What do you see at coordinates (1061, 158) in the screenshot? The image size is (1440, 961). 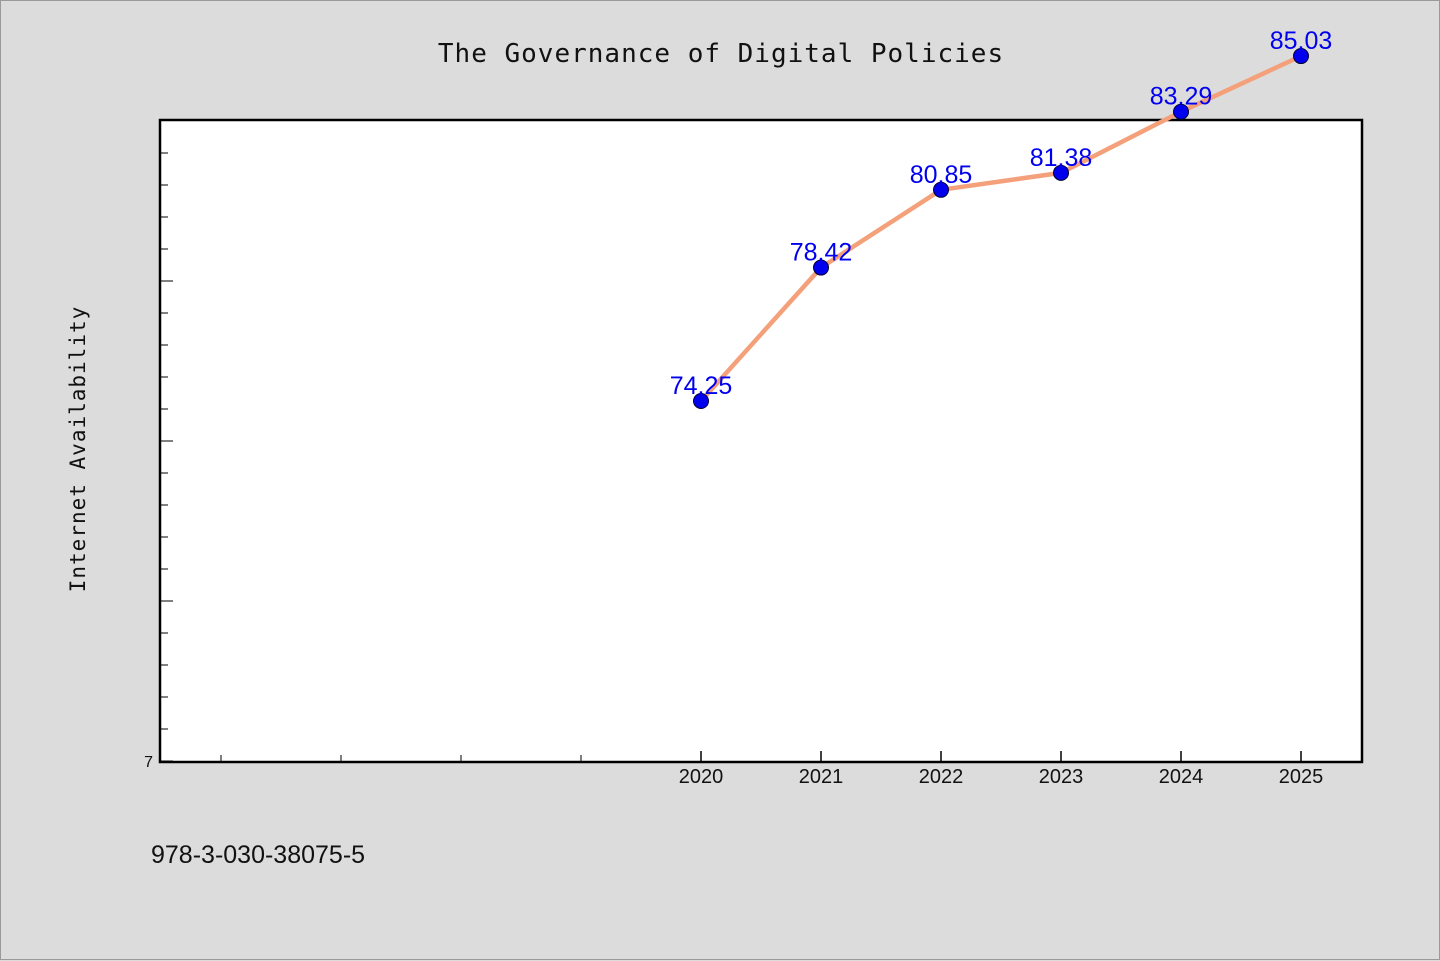 I see `data-label: 81.38` at bounding box center [1061, 158].